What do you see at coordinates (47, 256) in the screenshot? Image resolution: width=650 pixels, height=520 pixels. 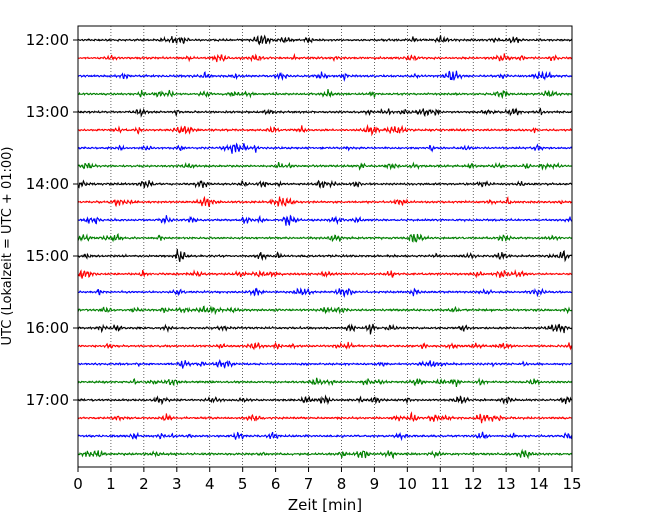 I see `y-tick-label-3: 15:00` at bounding box center [47, 256].